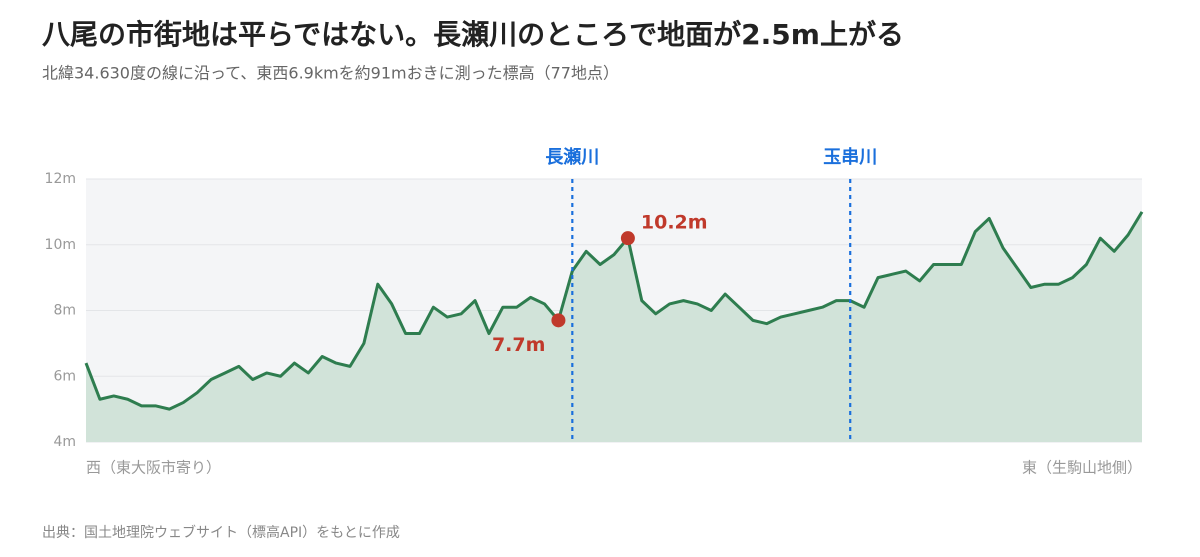  Describe the element at coordinates (153, 468) in the screenshot. I see `x-tick-label: 西（東大阪市寄り）` at that location.